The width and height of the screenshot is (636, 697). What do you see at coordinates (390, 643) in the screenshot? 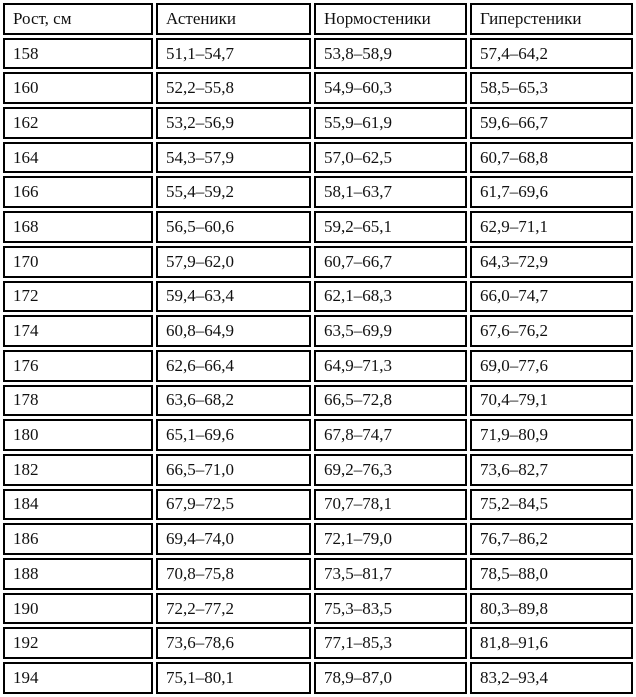
I see `table-cell: 77,1–85,3` at bounding box center [390, 643].